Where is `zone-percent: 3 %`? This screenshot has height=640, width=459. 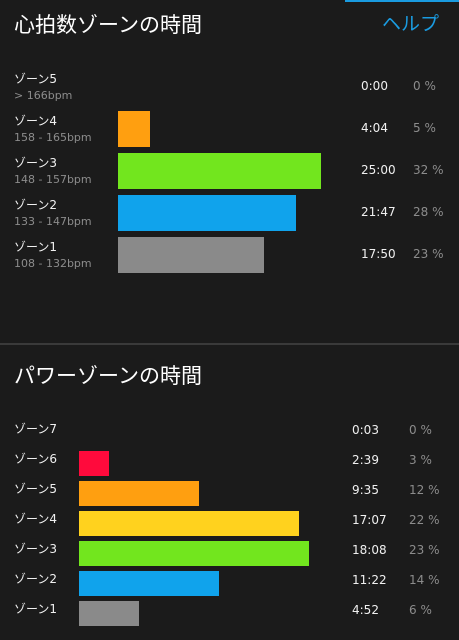 zone-percent: 3 % is located at coordinates (420, 460).